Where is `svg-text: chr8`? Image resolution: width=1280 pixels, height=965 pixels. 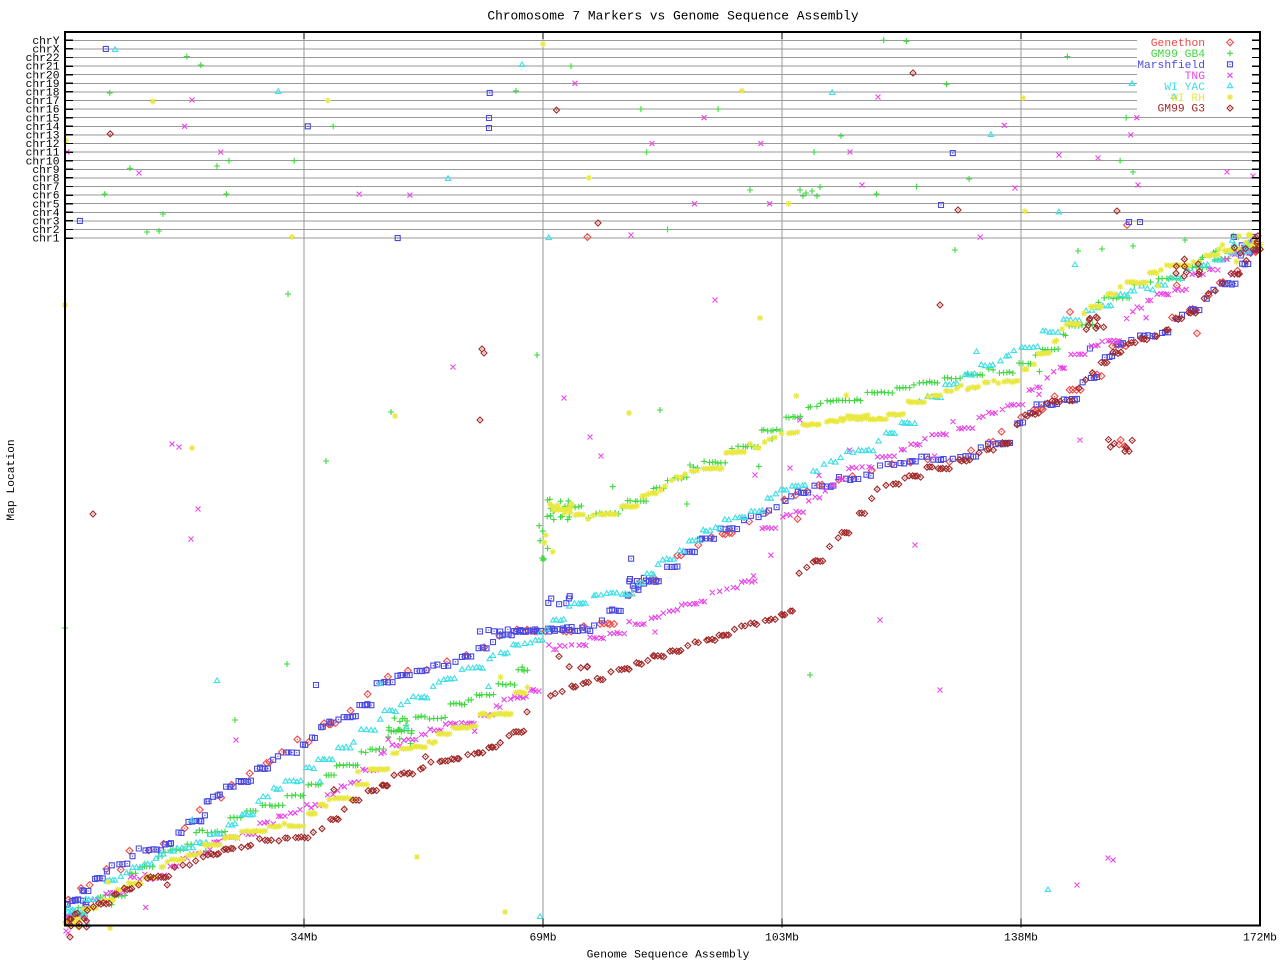 svg-text: chr8 is located at coordinates (45, 180).